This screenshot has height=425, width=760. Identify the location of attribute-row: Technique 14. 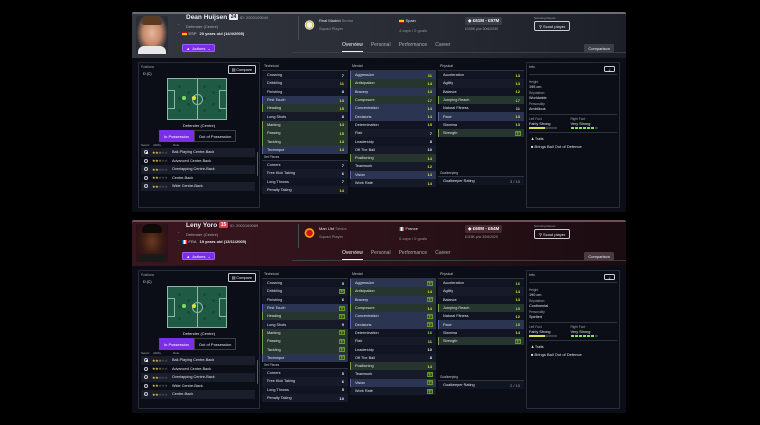
(305, 149).